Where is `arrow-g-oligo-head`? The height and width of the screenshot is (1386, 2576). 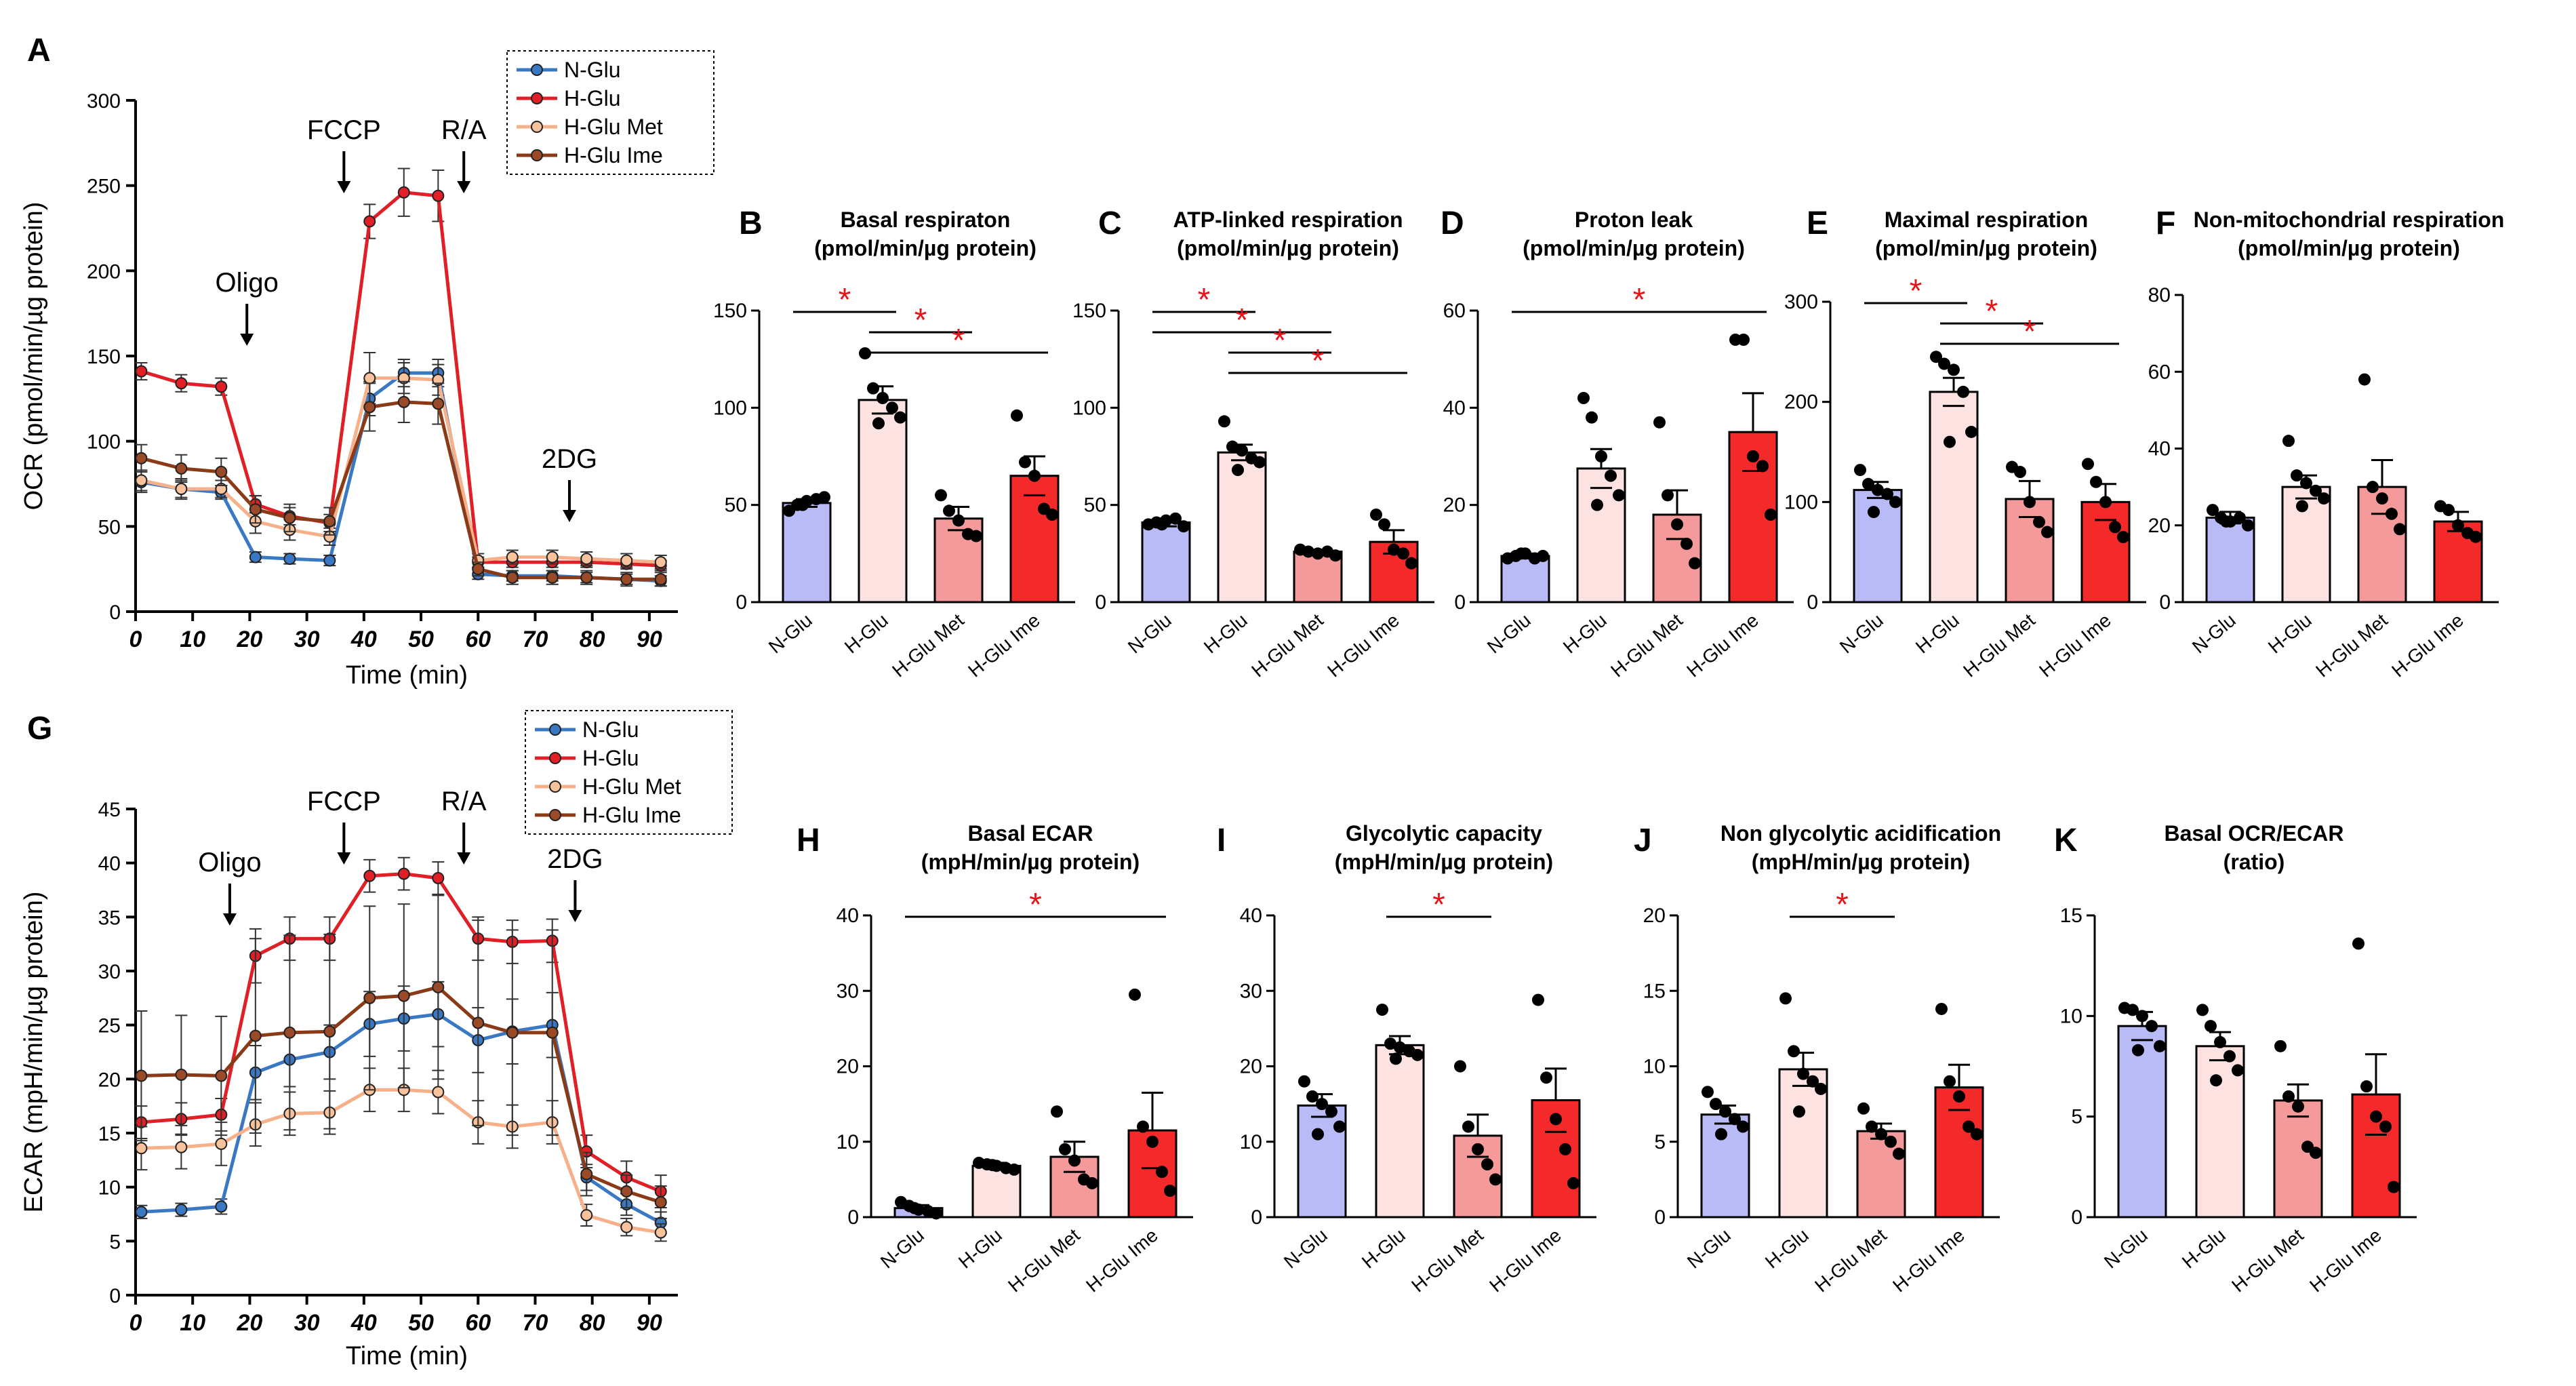 arrow-g-oligo-head is located at coordinates (229, 919).